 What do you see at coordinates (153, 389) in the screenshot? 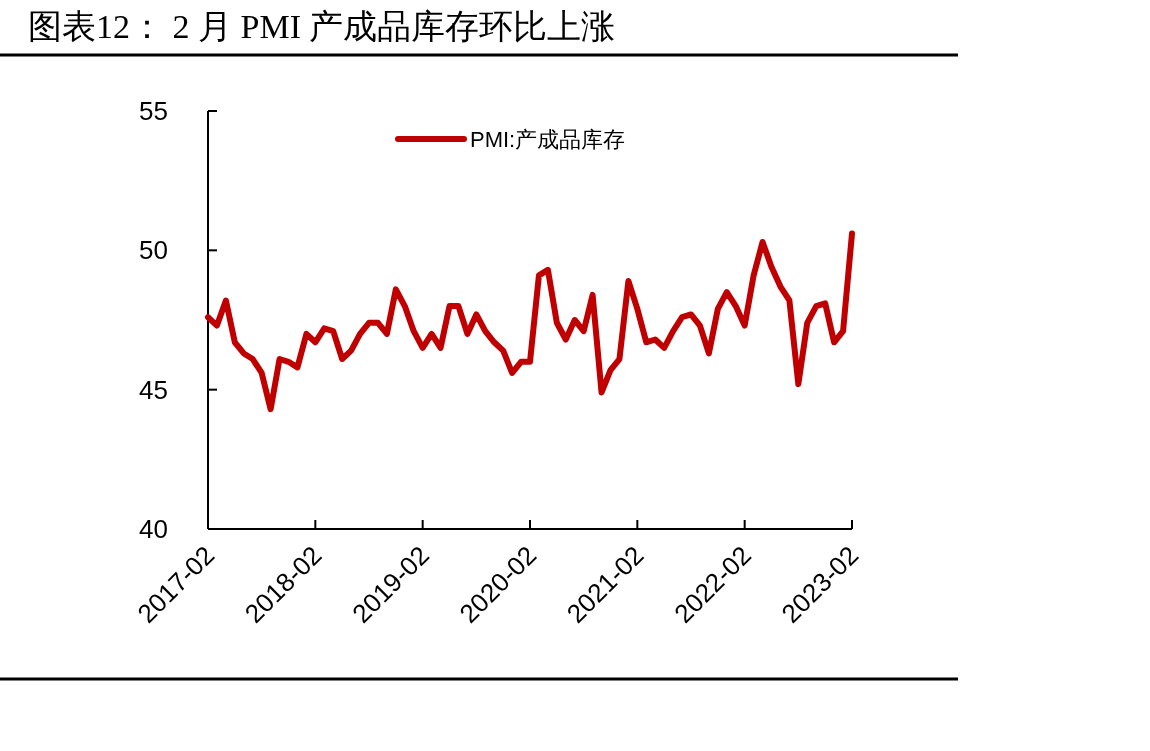
I see `y-tick-label: 45` at bounding box center [153, 389].